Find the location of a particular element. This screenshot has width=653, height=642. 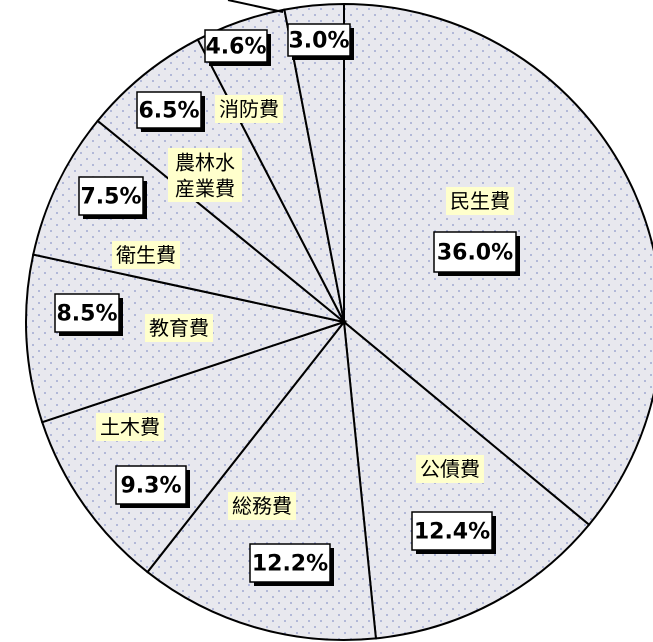

value-box-eisei is located at coordinates (111, 196).